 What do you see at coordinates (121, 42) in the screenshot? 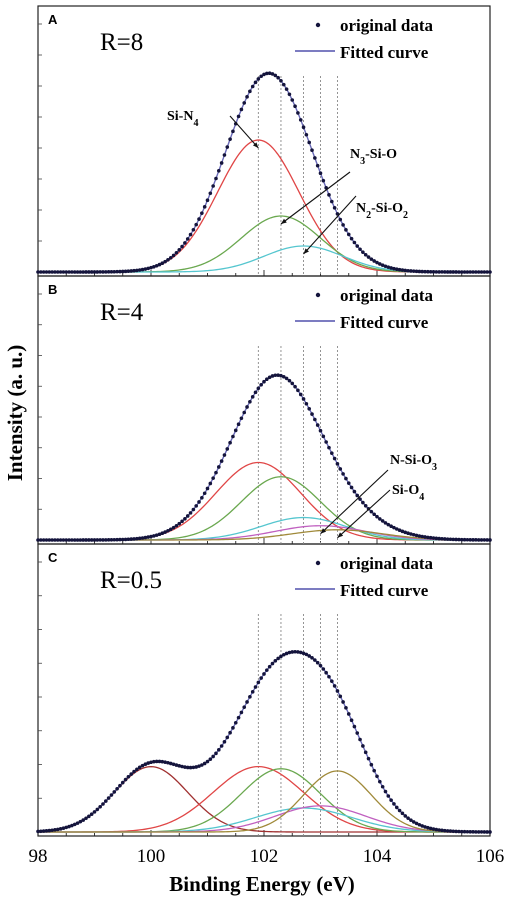
I see `panel-r-label: R=8` at bounding box center [121, 42].